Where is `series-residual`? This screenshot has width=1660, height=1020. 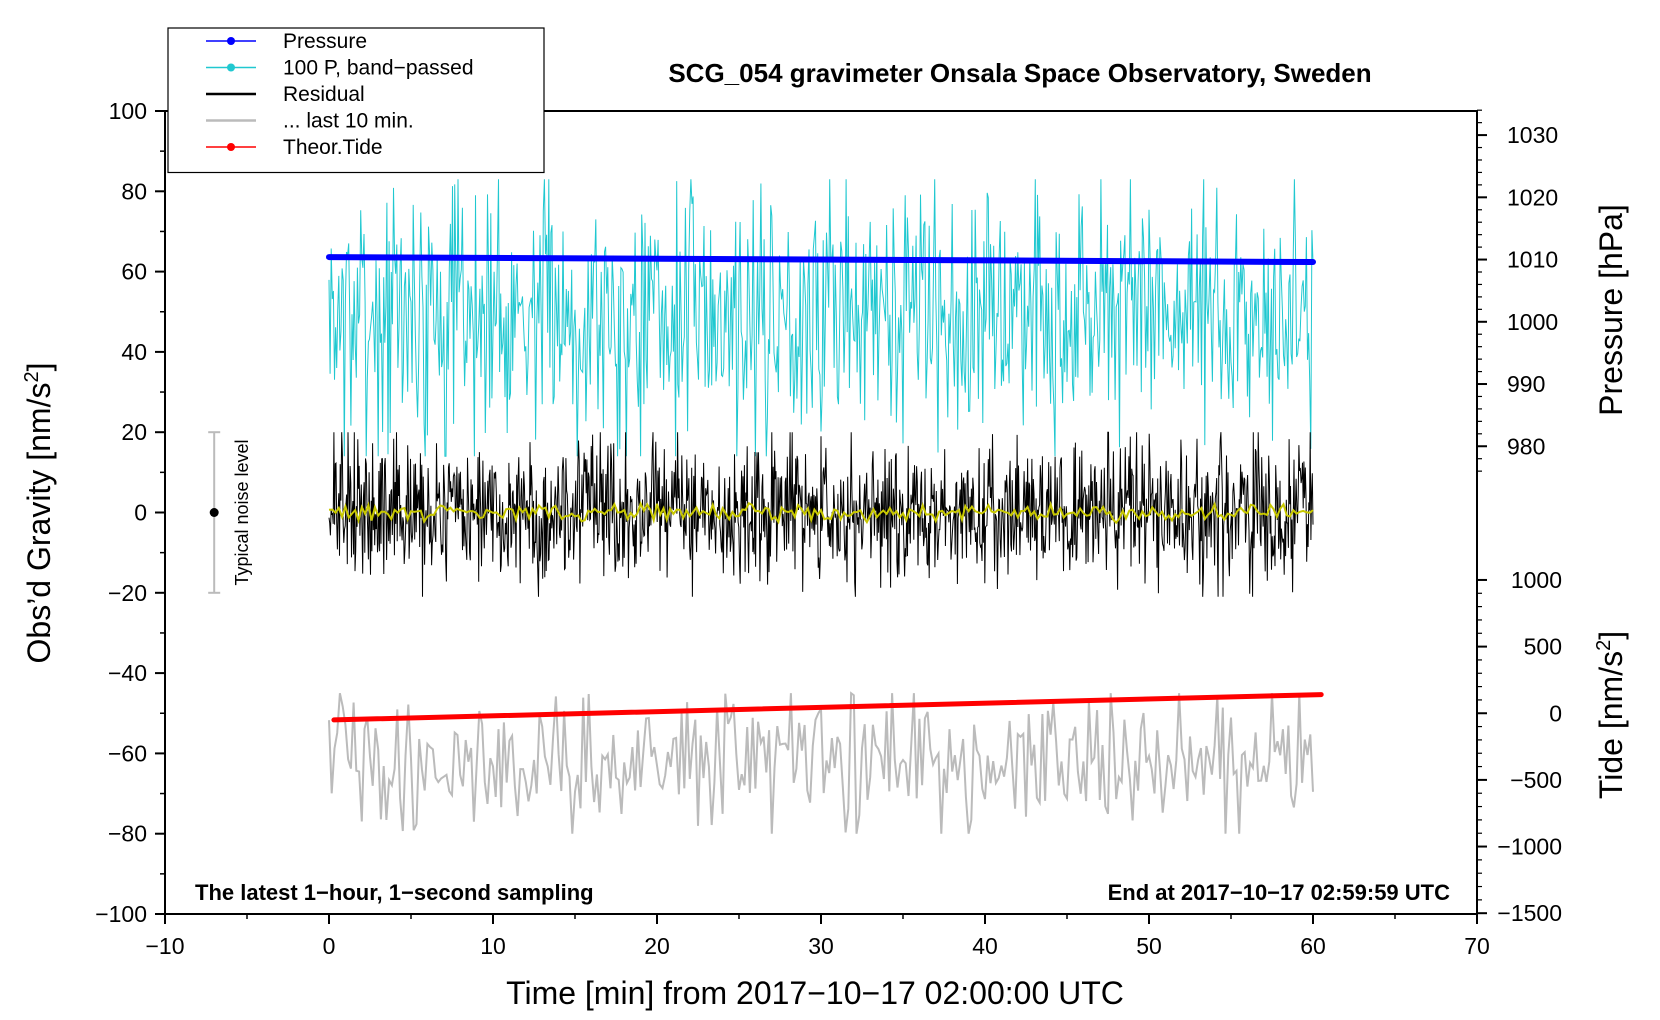 series-residual is located at coordinates (821, 514).